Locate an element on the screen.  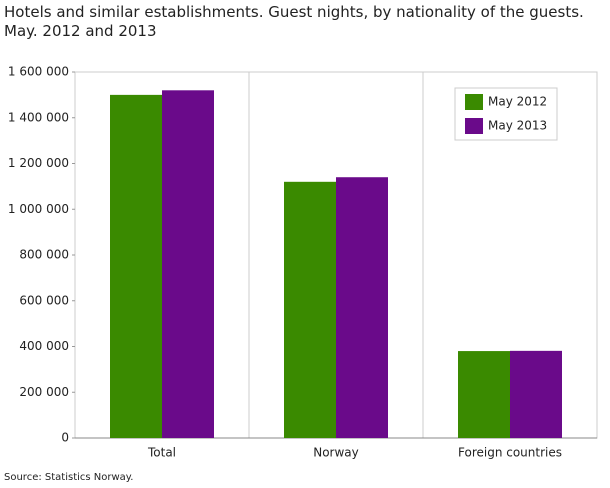
x-tick-label: Norway is located at coordinates (336, 453).